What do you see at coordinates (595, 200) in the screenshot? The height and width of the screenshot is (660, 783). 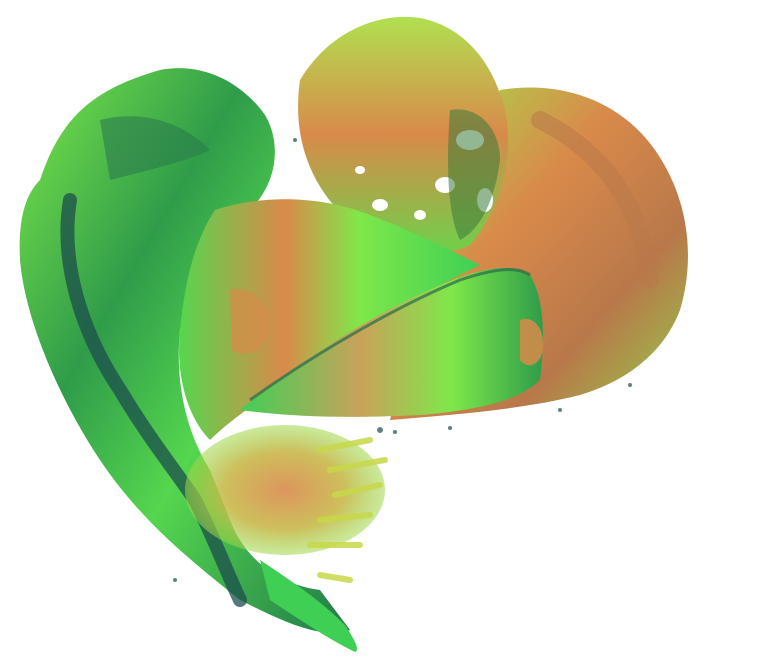 I see `right-lobe-ridge` at bounding box center [595, 200].